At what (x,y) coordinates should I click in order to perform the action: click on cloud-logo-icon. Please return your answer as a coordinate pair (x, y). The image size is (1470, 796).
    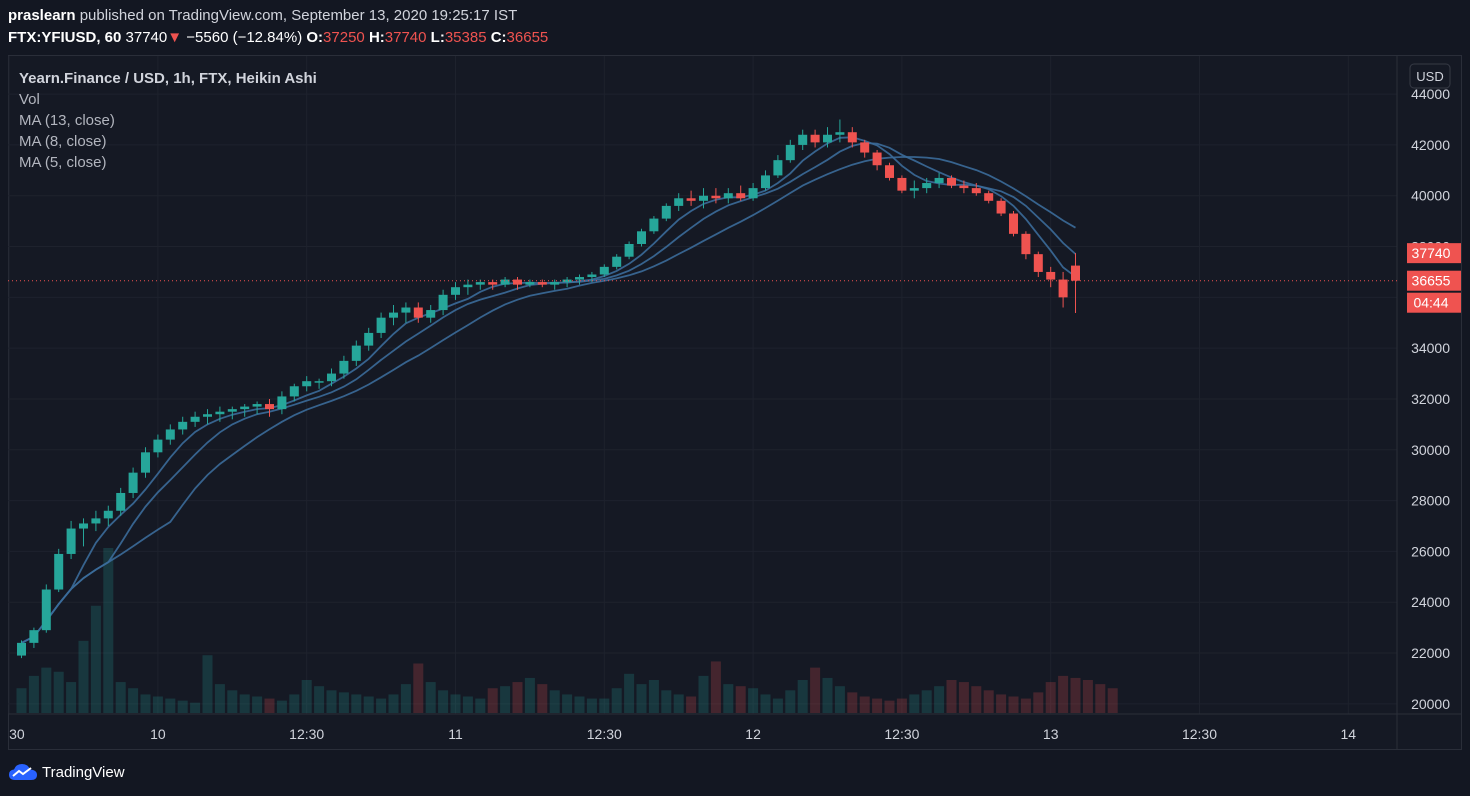
    Looking at the image, I should click on (23, 772).